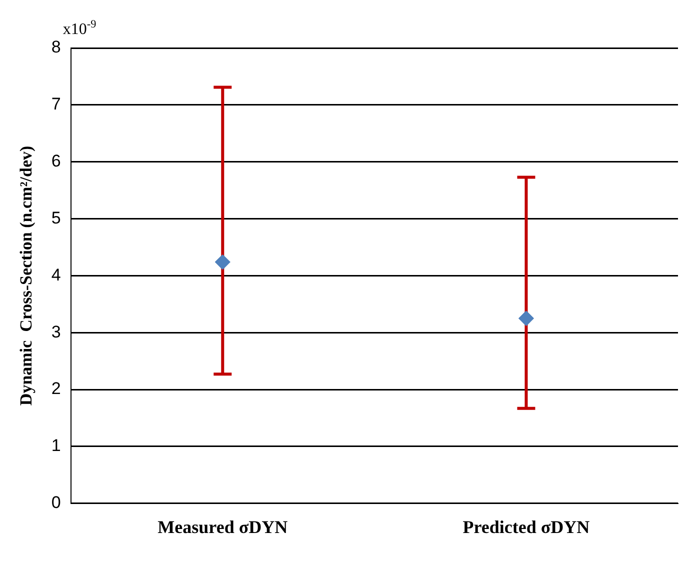  What do you see at coordinates (526, 526) in the screenshot?
I see `x-tick-label: Predicted σDYN` at bounding box center [526, 526].